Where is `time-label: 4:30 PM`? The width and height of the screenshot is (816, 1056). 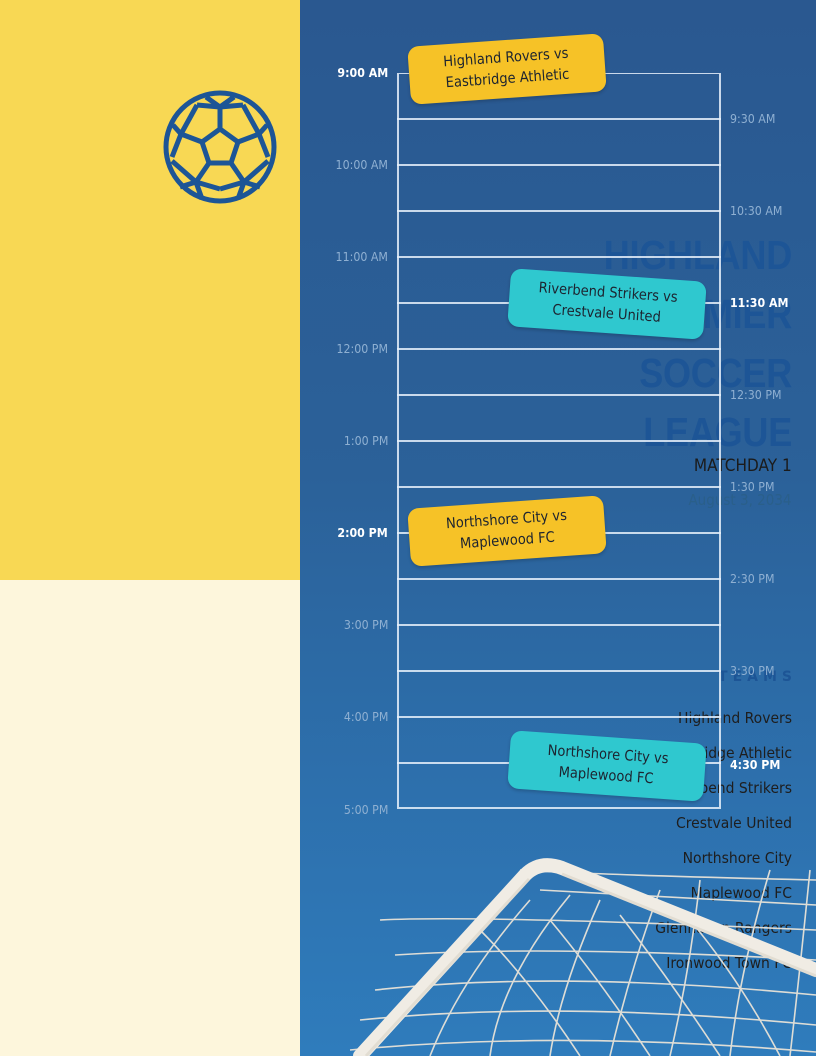 time-label: 4:30 PM is located at coordinates (755, 765).